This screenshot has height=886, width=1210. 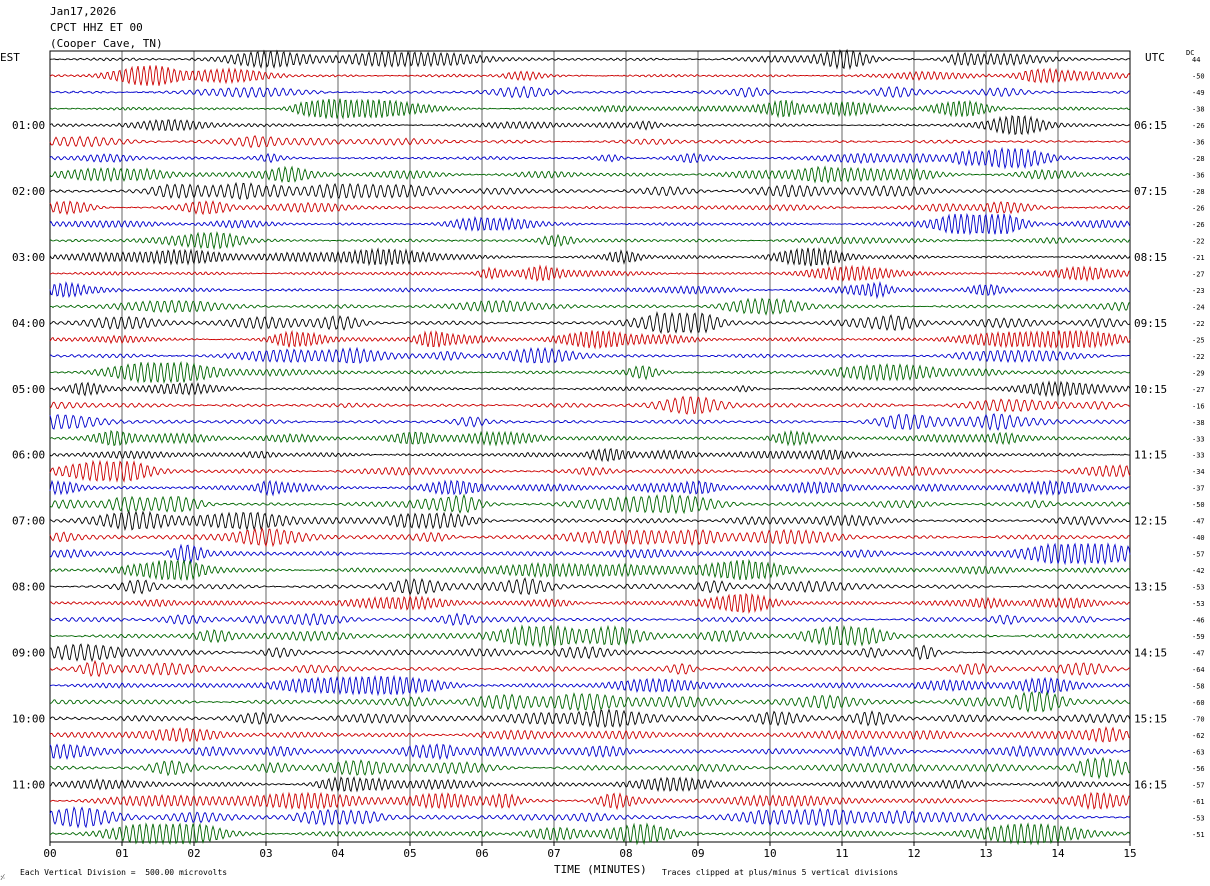 What do you see at coordinates (1198, 291) in the screenshot?
I see `dc-offset-value: -23` at bounding box center [1198, 291].